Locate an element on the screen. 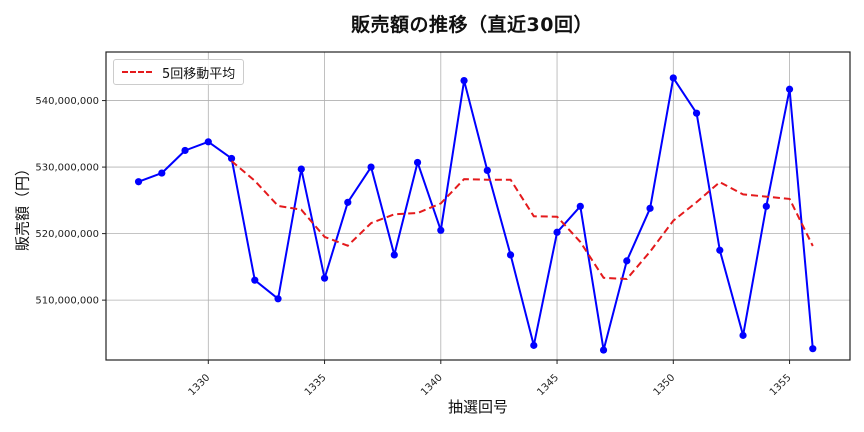 This screenshot has width=864, height=432. y-tick-label: 510,000,000 is located at coordinates (67, 301).